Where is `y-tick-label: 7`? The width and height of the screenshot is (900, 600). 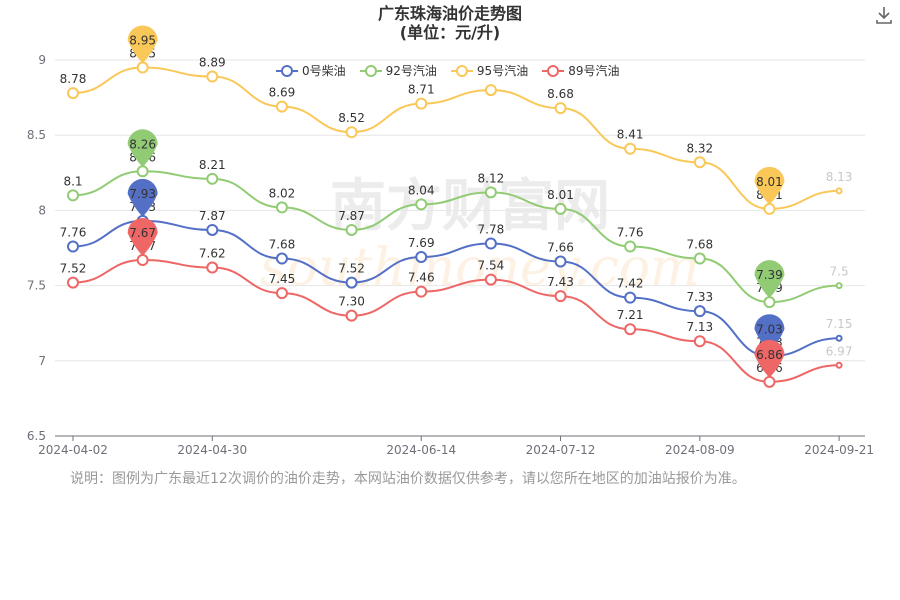 y-tick-label: 7 is located at coordinates (42, 361).